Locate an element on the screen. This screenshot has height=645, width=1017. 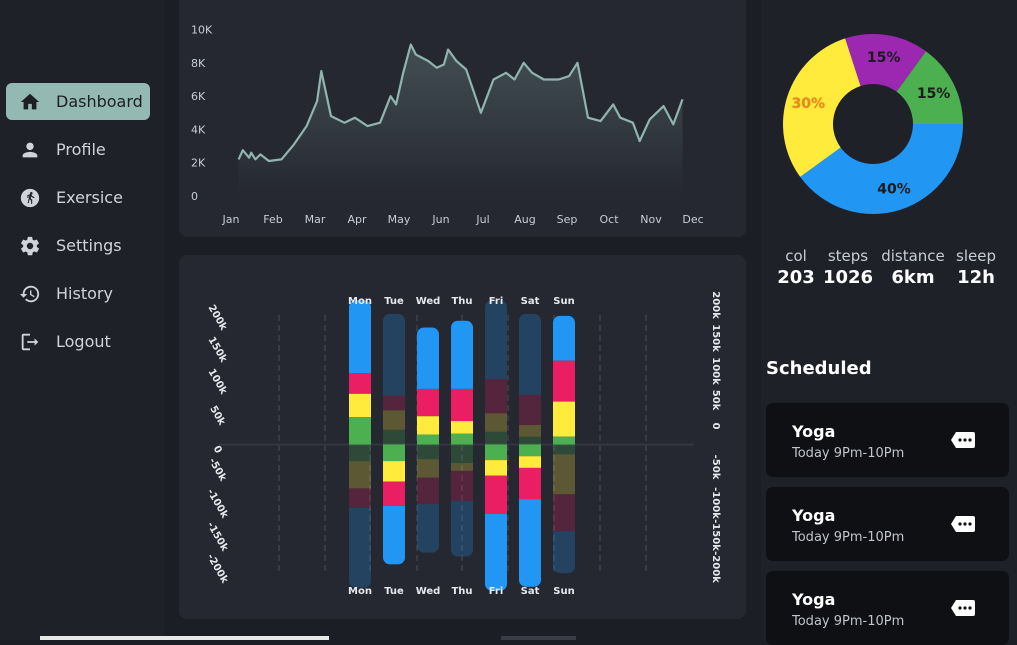
stat-col: col 203 is located at coordinates (796, 267).